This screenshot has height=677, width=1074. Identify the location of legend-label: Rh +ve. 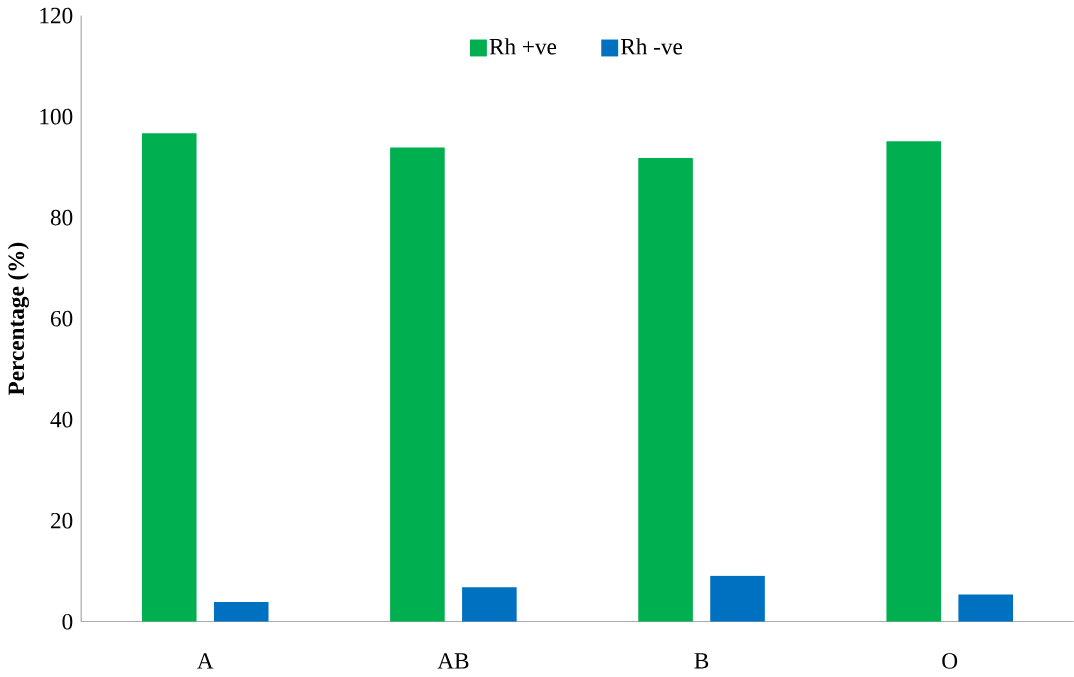
(523, 46).